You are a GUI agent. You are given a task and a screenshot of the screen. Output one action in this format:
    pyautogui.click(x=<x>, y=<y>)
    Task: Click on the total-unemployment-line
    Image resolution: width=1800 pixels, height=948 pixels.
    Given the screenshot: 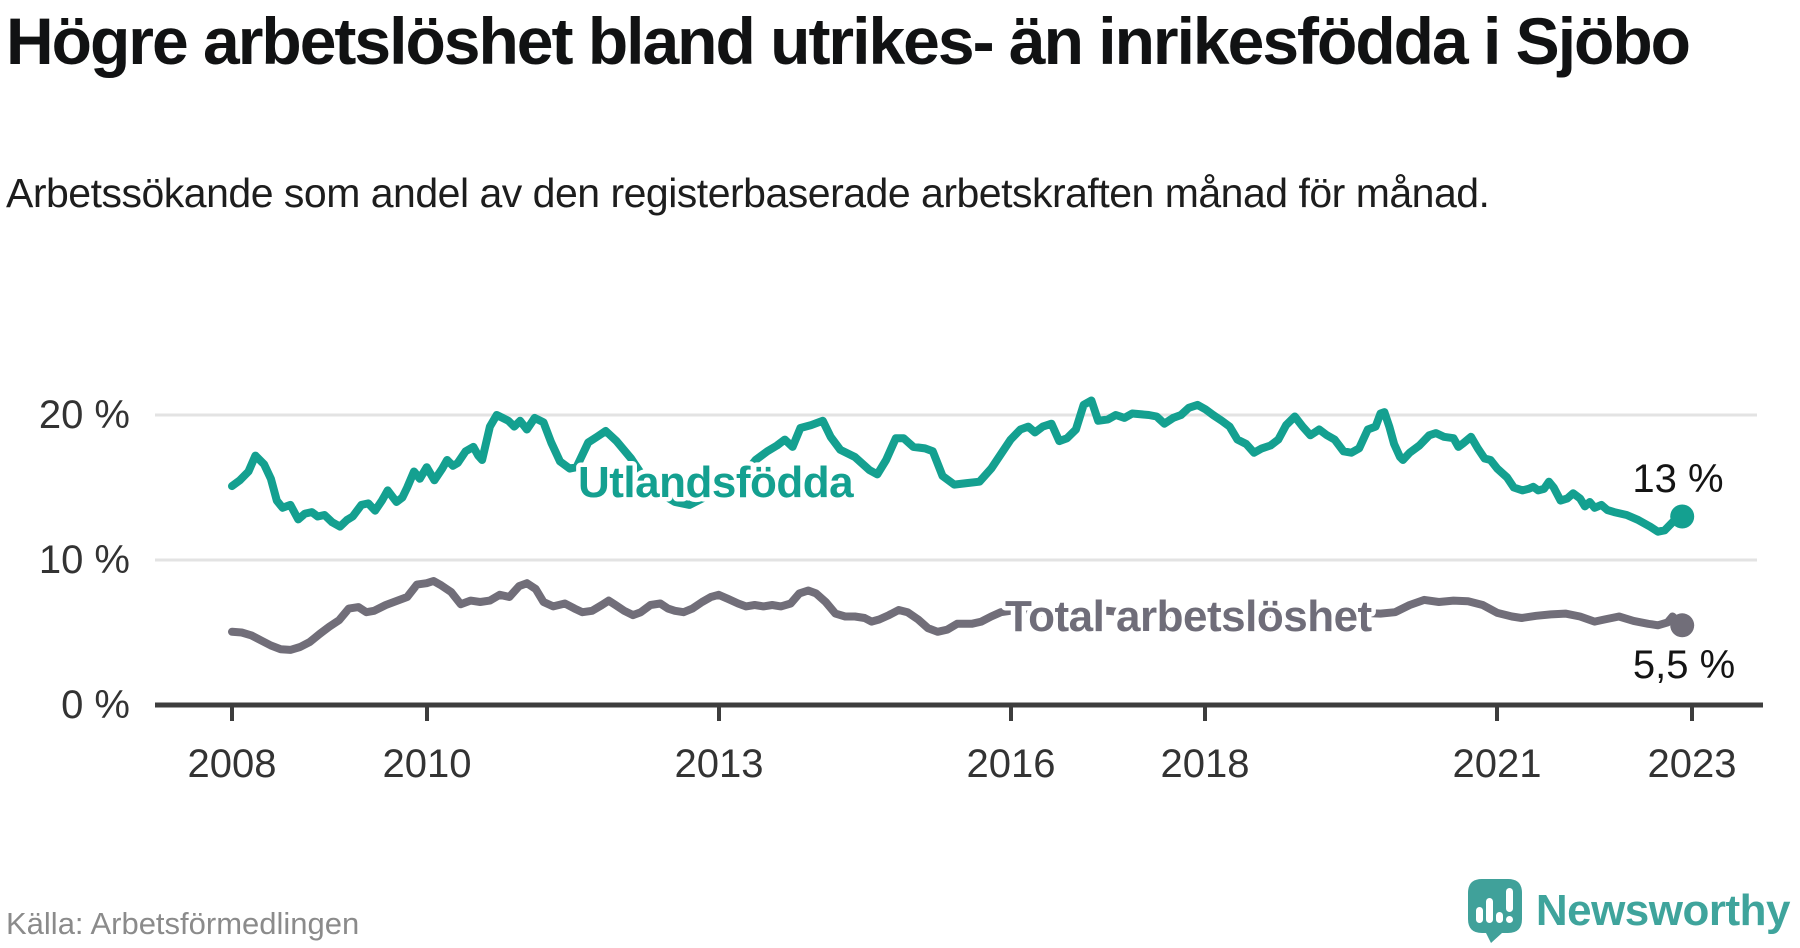 What is the action you would take?
    pyautogui.click(x=957, y=615)
    